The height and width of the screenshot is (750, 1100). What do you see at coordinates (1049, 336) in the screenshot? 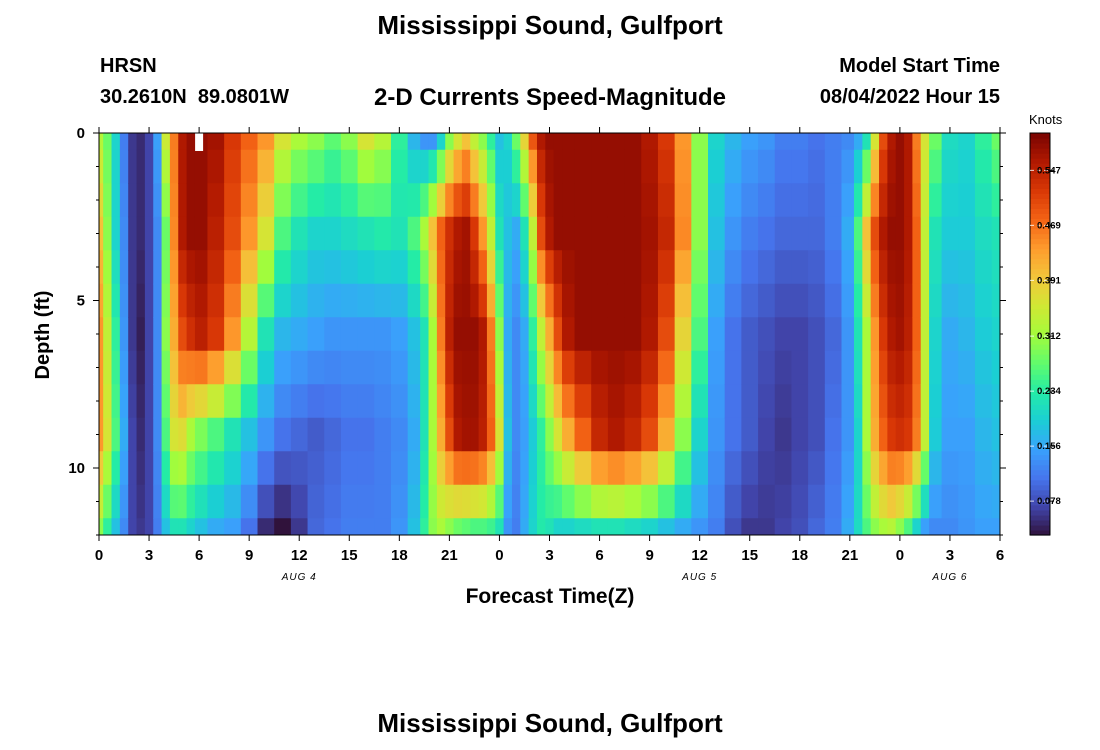
I see `colorbar-tick-label: 0.312` at bounding box center [1049, 336].